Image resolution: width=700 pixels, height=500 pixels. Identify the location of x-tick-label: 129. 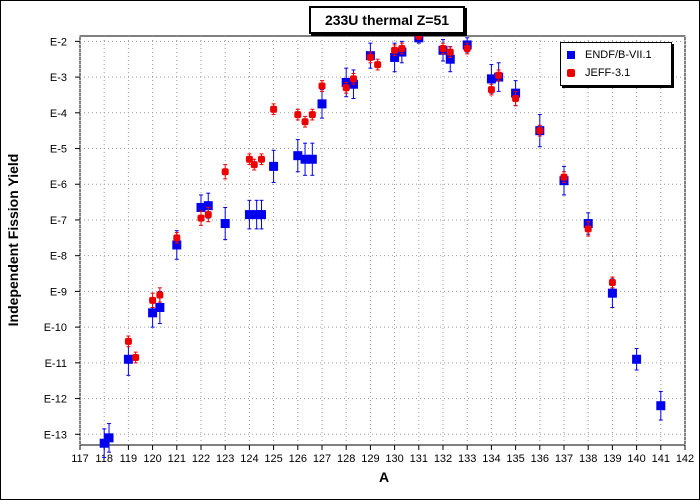
(370, 459).